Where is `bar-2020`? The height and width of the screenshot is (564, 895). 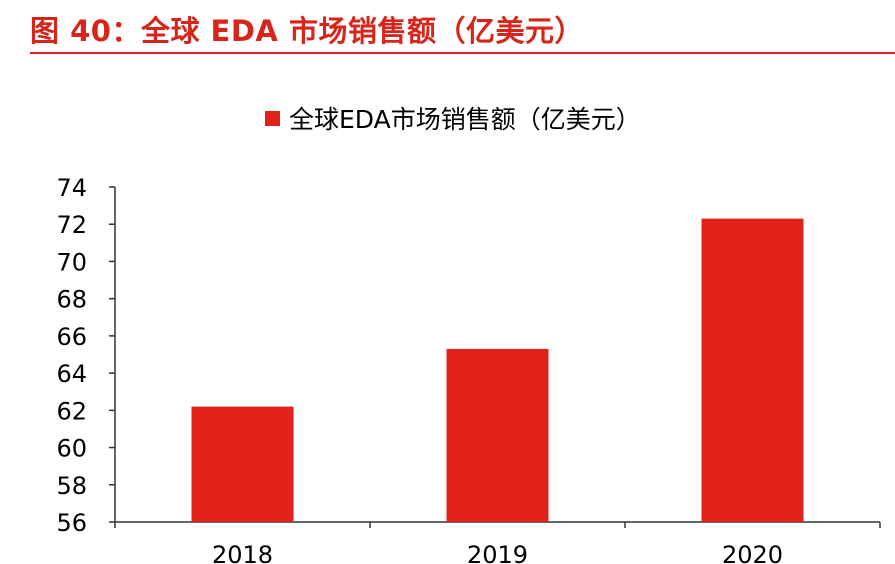 bar-2020 is located at coordinates (752, 370).